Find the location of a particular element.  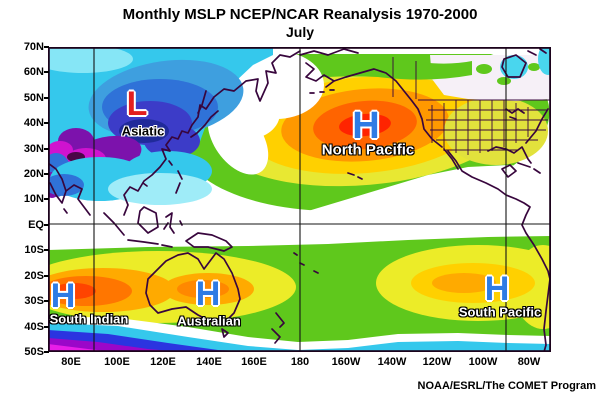

low-symbol: L is located at coordinates (137, 104).